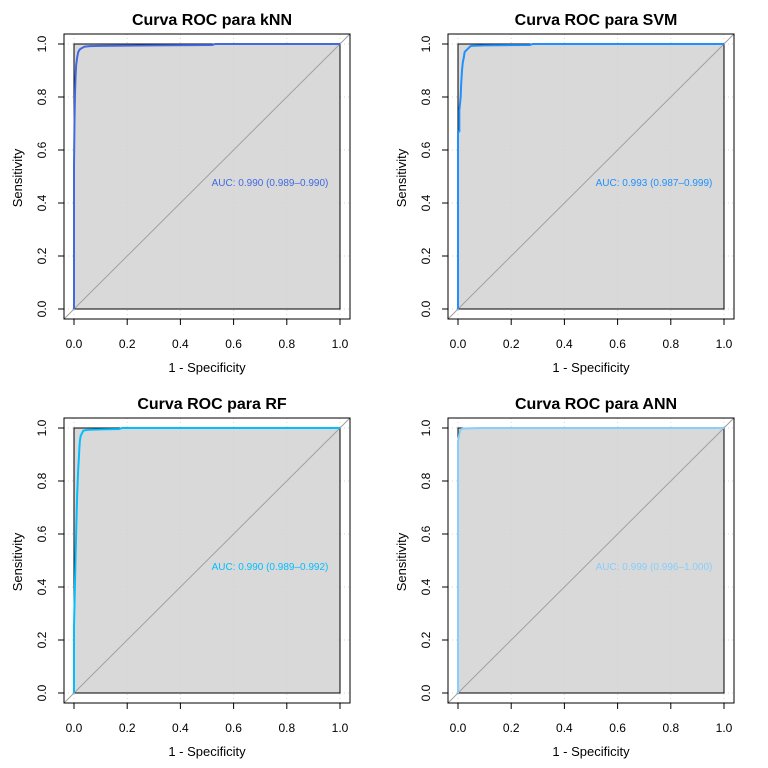  What do you see at coordinates (654, 567) in the screenshot?
I see `auc-label: AUC: 0.999 (0.996–1.000)` at bounding box center [654, 567].